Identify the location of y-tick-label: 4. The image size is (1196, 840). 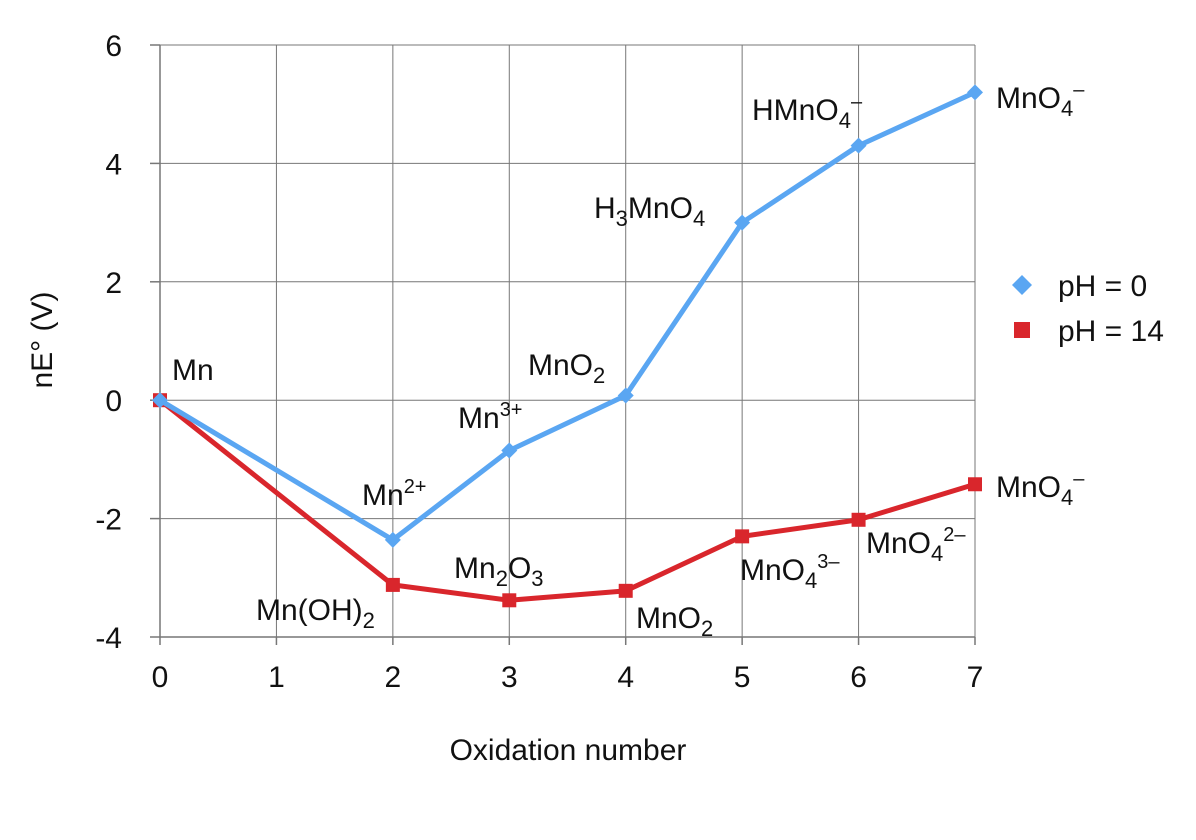
(113, 164).